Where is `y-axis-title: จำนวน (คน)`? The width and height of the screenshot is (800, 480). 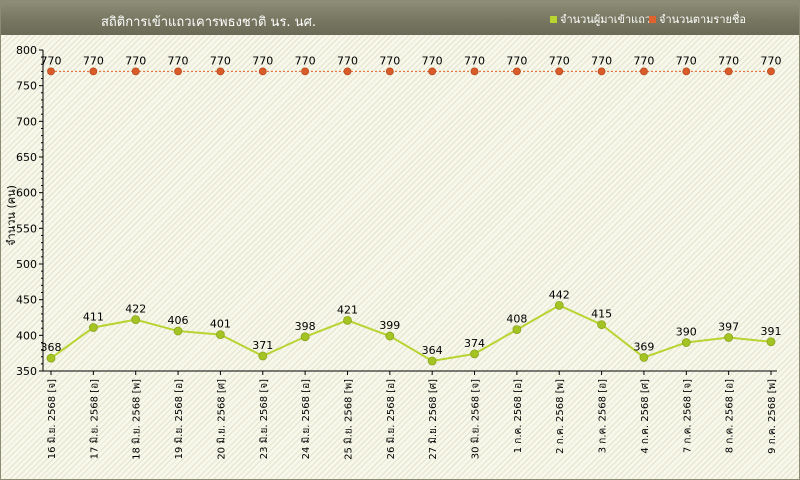 y-axis-title: จำนวน (คน) is located at coordinates (11, 215).